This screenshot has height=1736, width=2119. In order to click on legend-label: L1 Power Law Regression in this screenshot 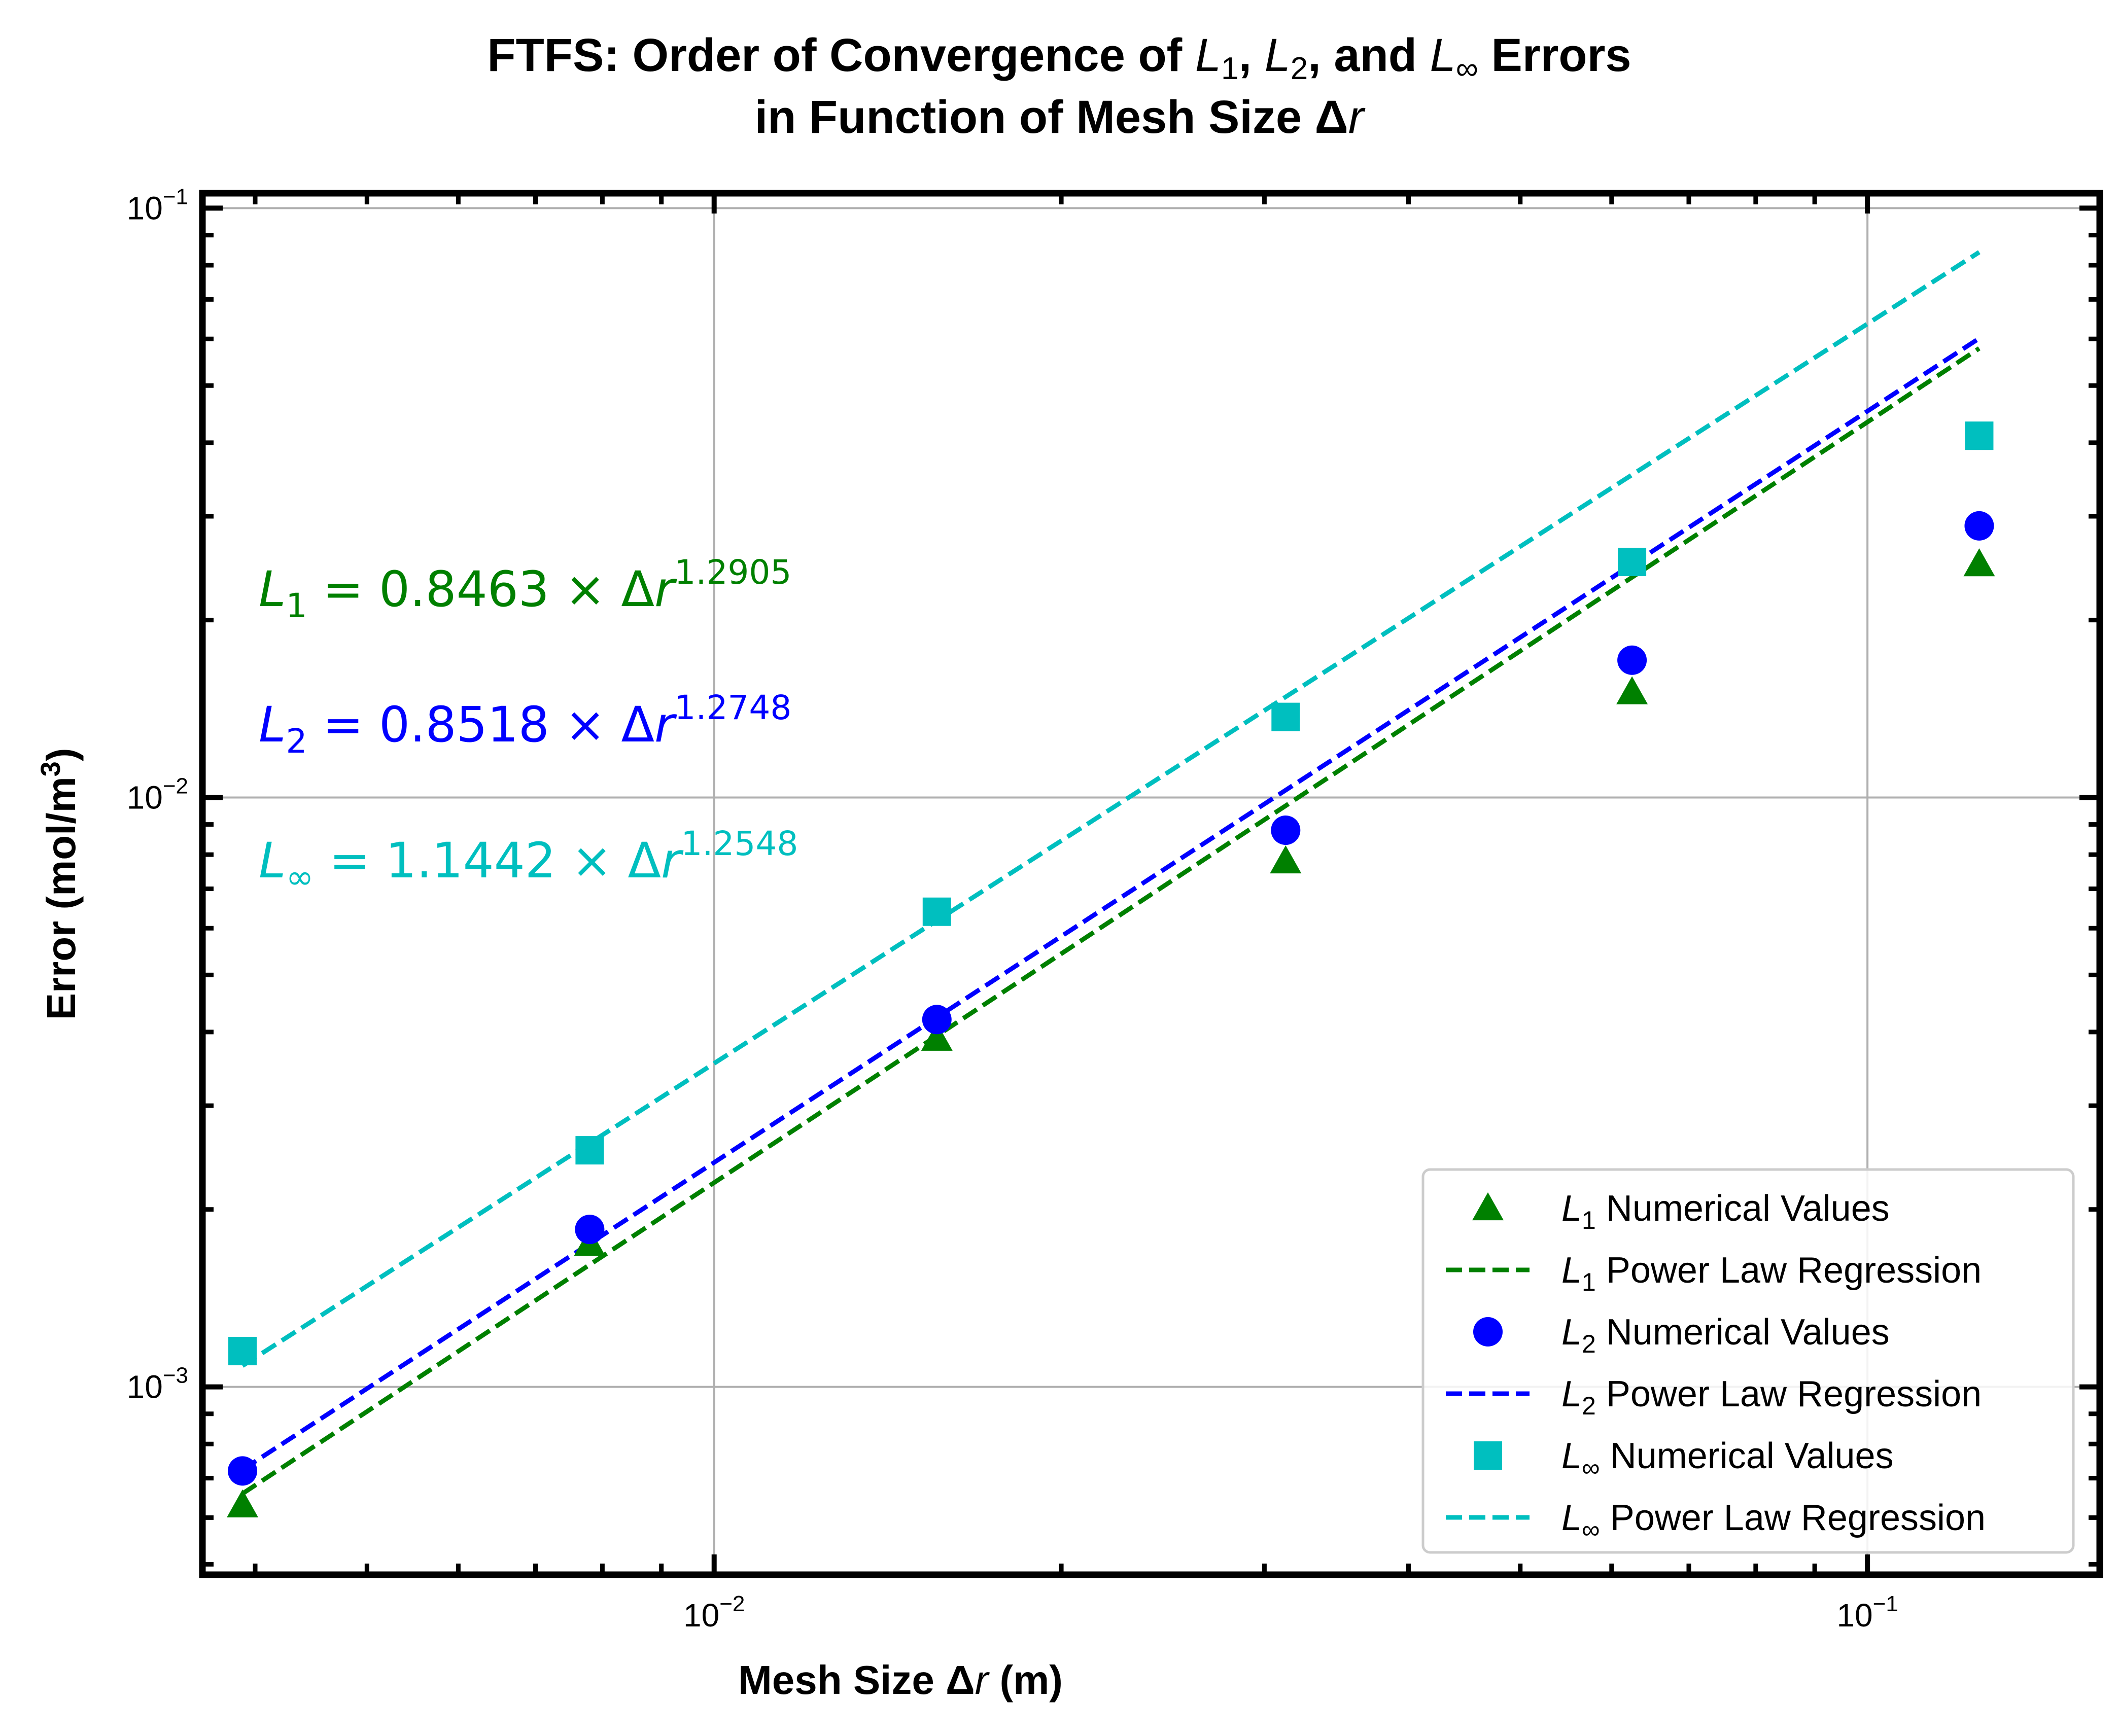, I will do `click(1771, 1273)`.